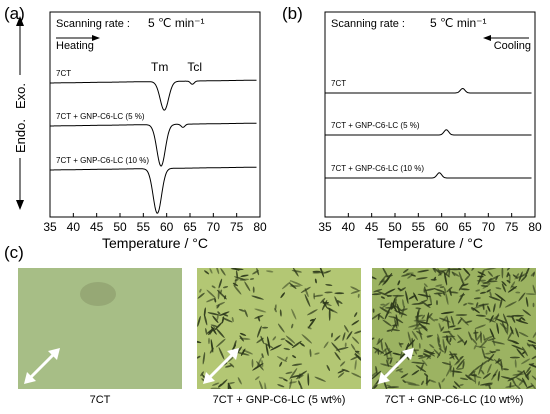 Image resolution: width=550 pixels, height=414 pixels. I want to click on x-tick-label: 40, so click(349, 227).